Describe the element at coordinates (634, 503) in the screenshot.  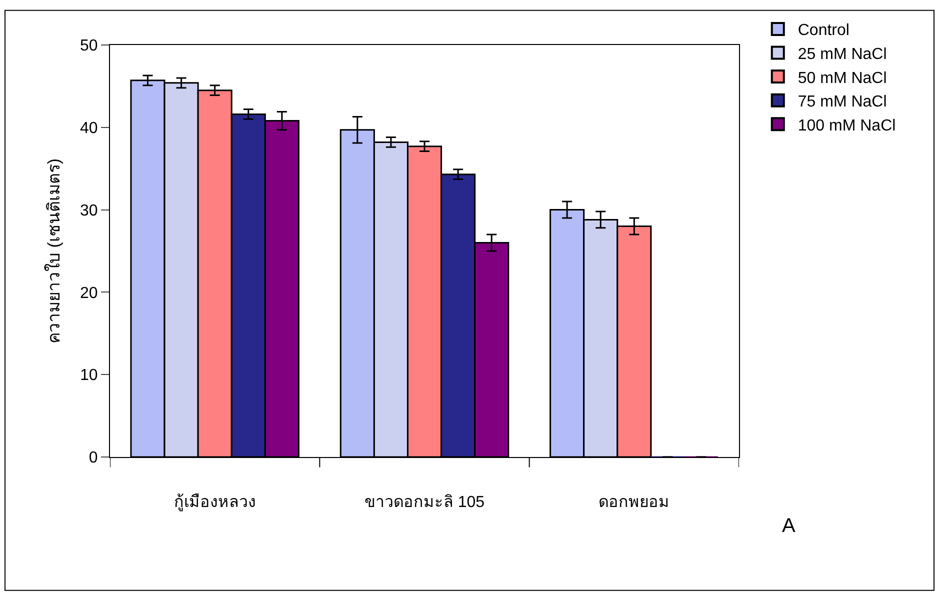
I see `x-tick-label: ดอกพยอม` at that location.